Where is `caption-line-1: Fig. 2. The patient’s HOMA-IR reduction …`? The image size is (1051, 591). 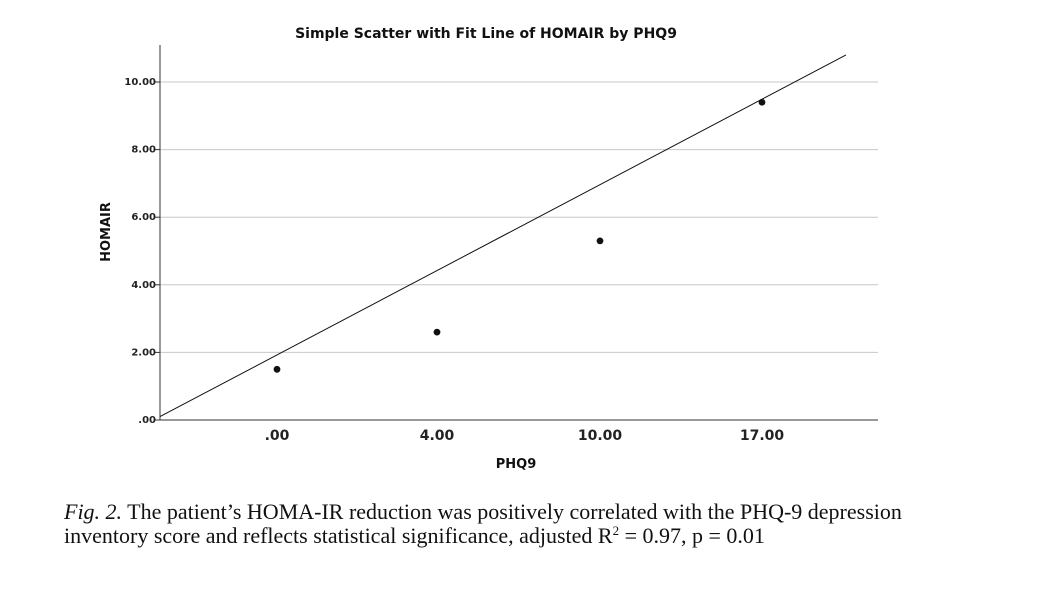
caption-line-1: Fig. 2. The patient’s HOMA-IR reduction … is located at coordinates (544, 512).